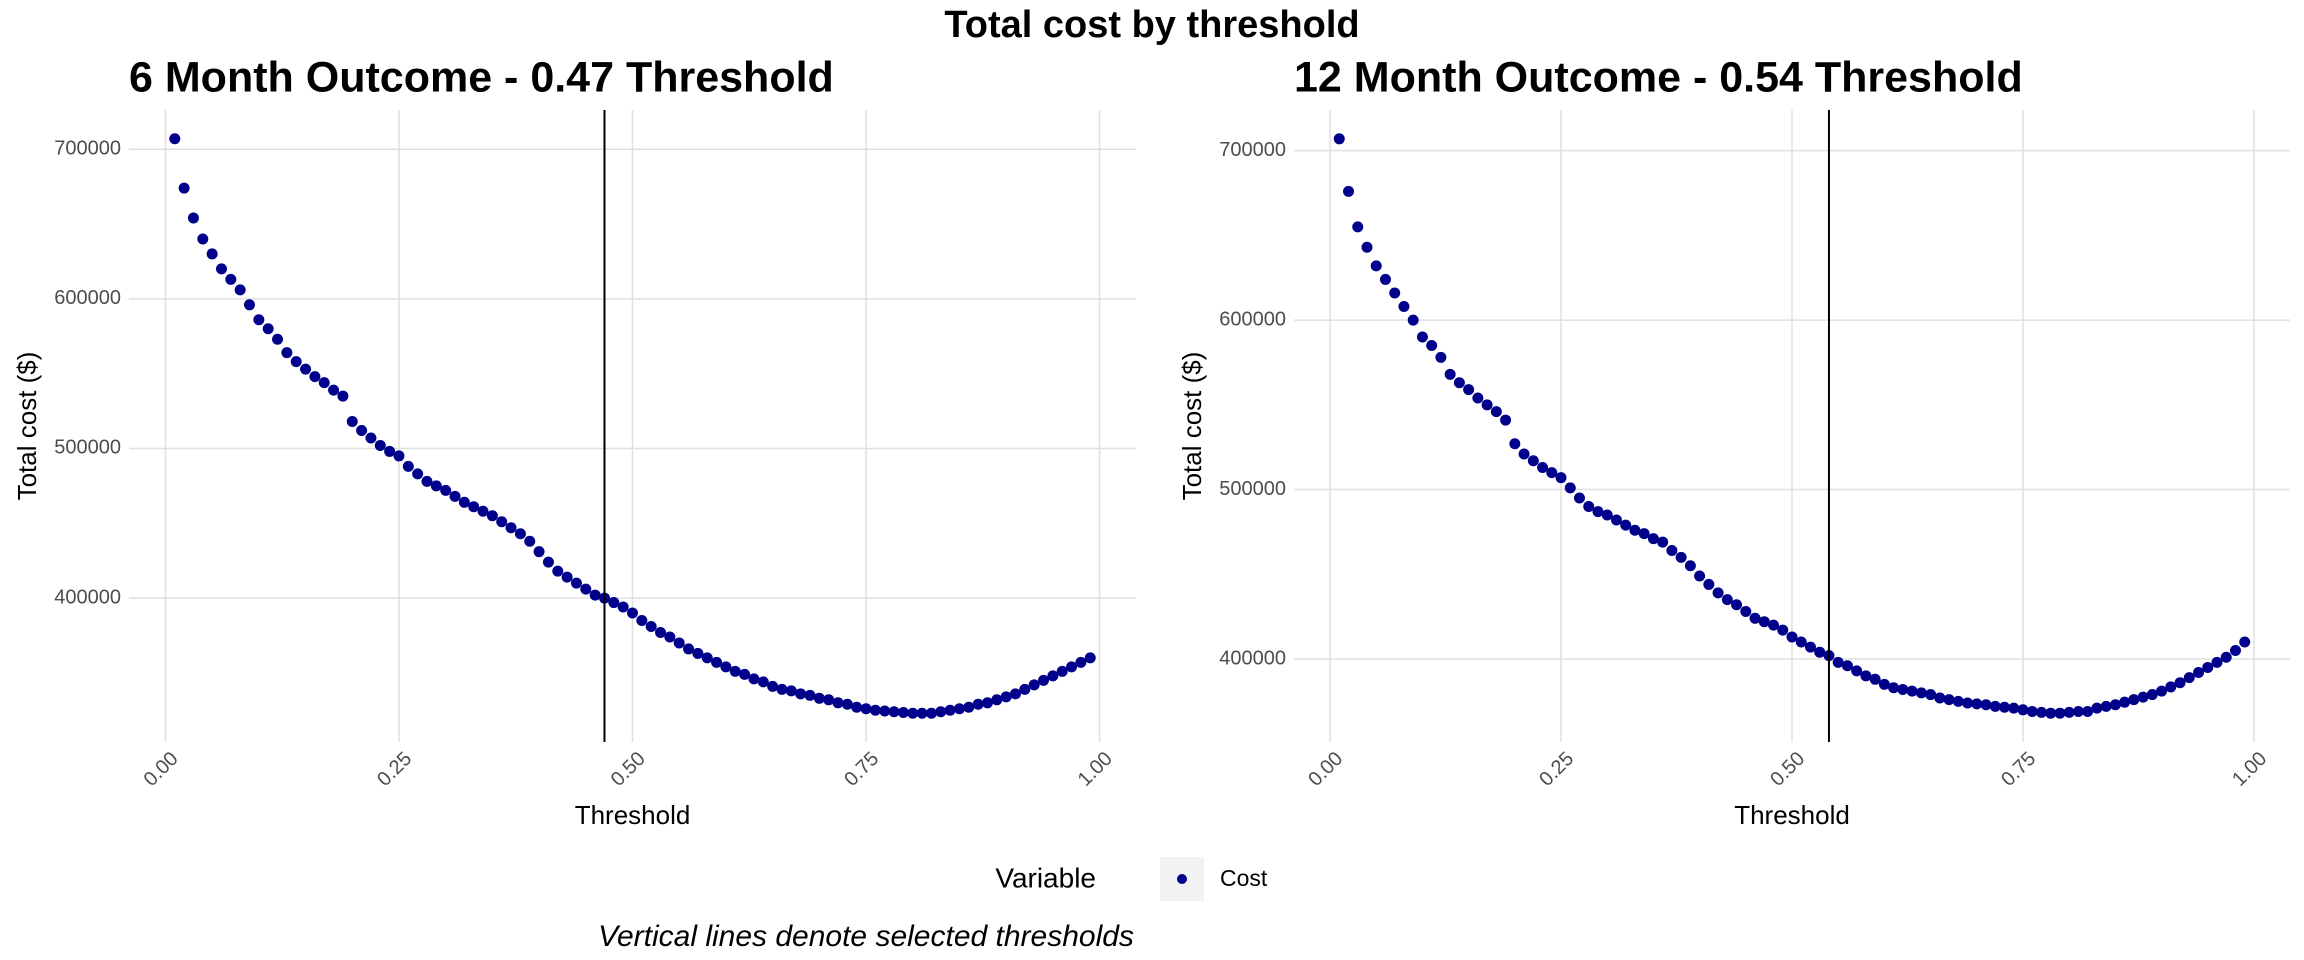 Image resolution: width=2304 pixels, height=960 pixels. I want to click on panel-title: 12 Month Outcome - 0.54 Threshold, so click(1658, 77).